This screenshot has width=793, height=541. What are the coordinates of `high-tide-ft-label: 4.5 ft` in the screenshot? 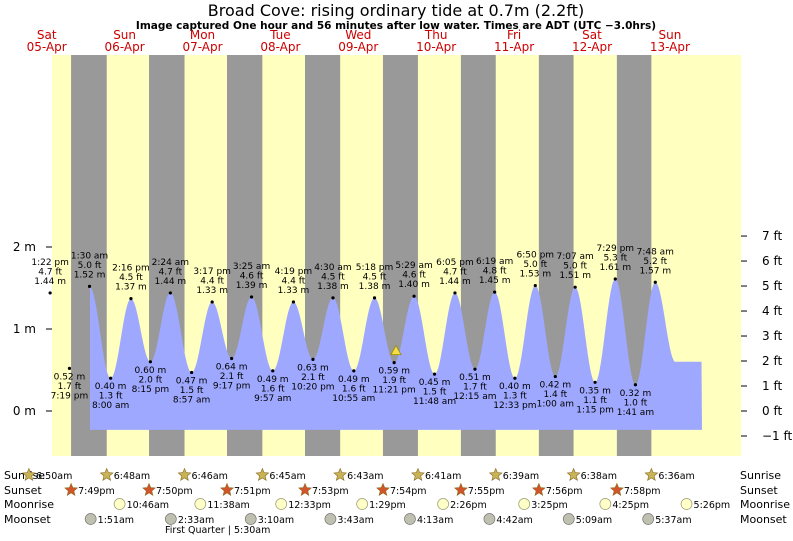 It's located at (333, 277).